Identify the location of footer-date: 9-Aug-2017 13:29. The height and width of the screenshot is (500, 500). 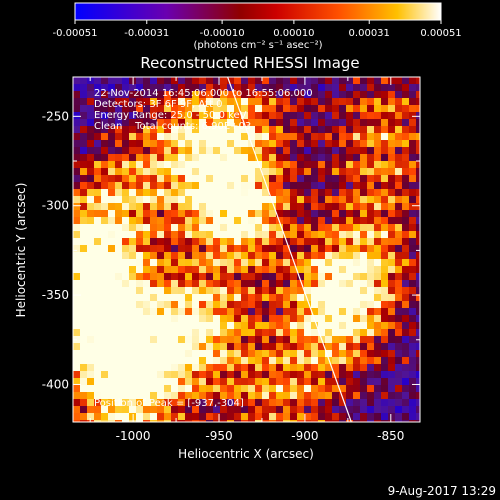
(442, 491).